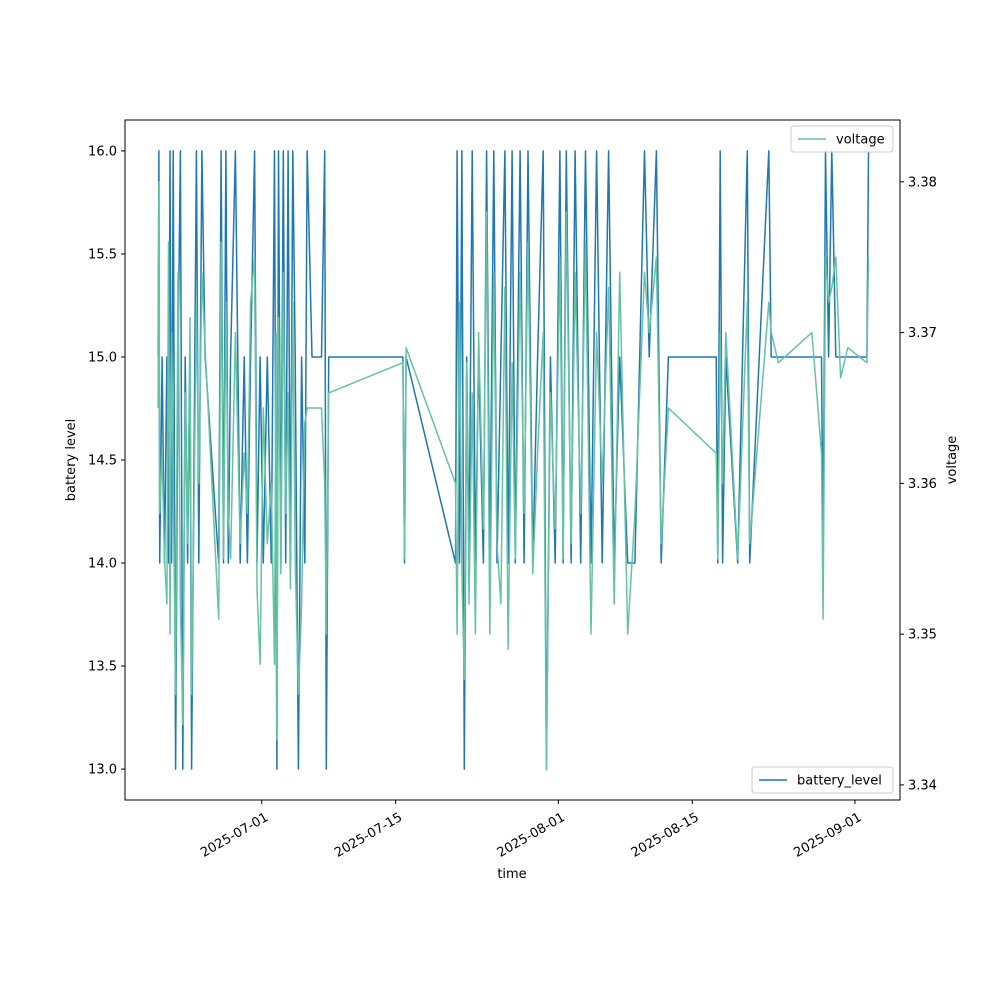 The width and height of the screenshot is (1000, 1000). I want to click on y-axis-left: 13.0 13.5 14.0 14.5 15.0 15.5 16.0, so click(106, 461).